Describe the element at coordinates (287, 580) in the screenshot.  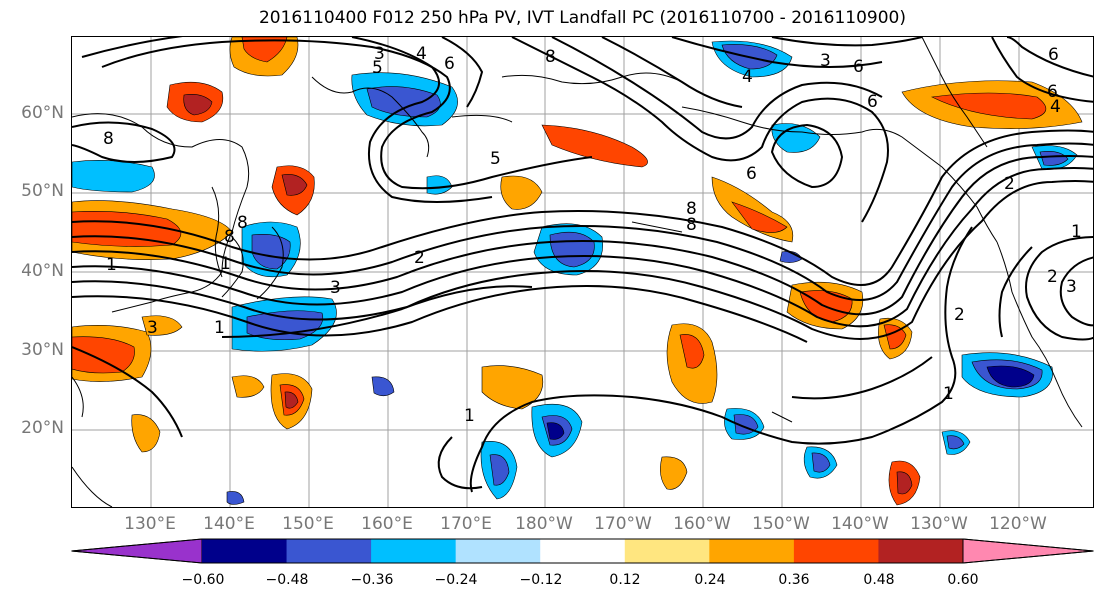
I see `colorbar-tick-label: −0.48` at that location.